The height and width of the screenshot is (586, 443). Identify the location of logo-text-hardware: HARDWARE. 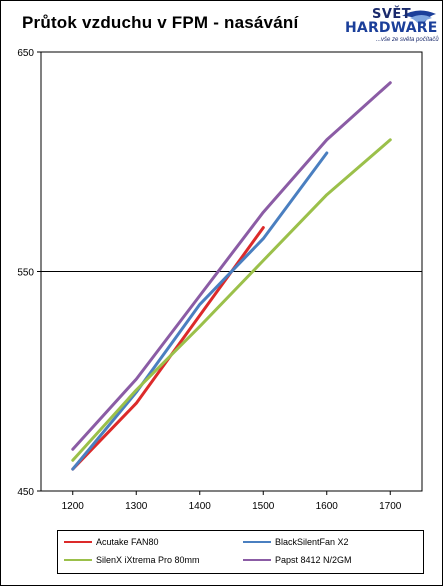
(391, 28).